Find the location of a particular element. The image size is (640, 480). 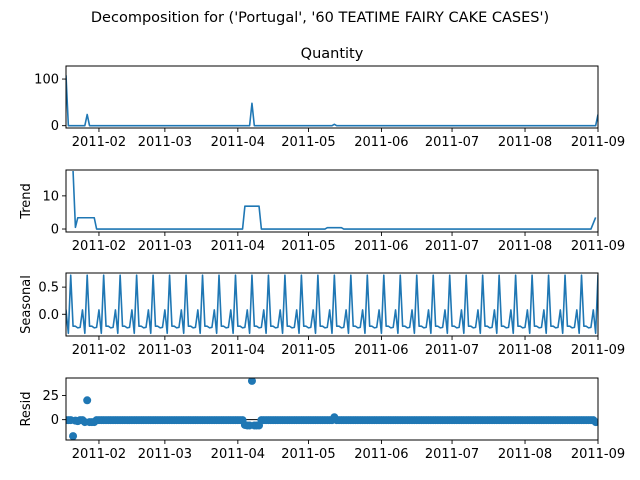

y-axis-label: Resid is located at coordinates (26, 408).